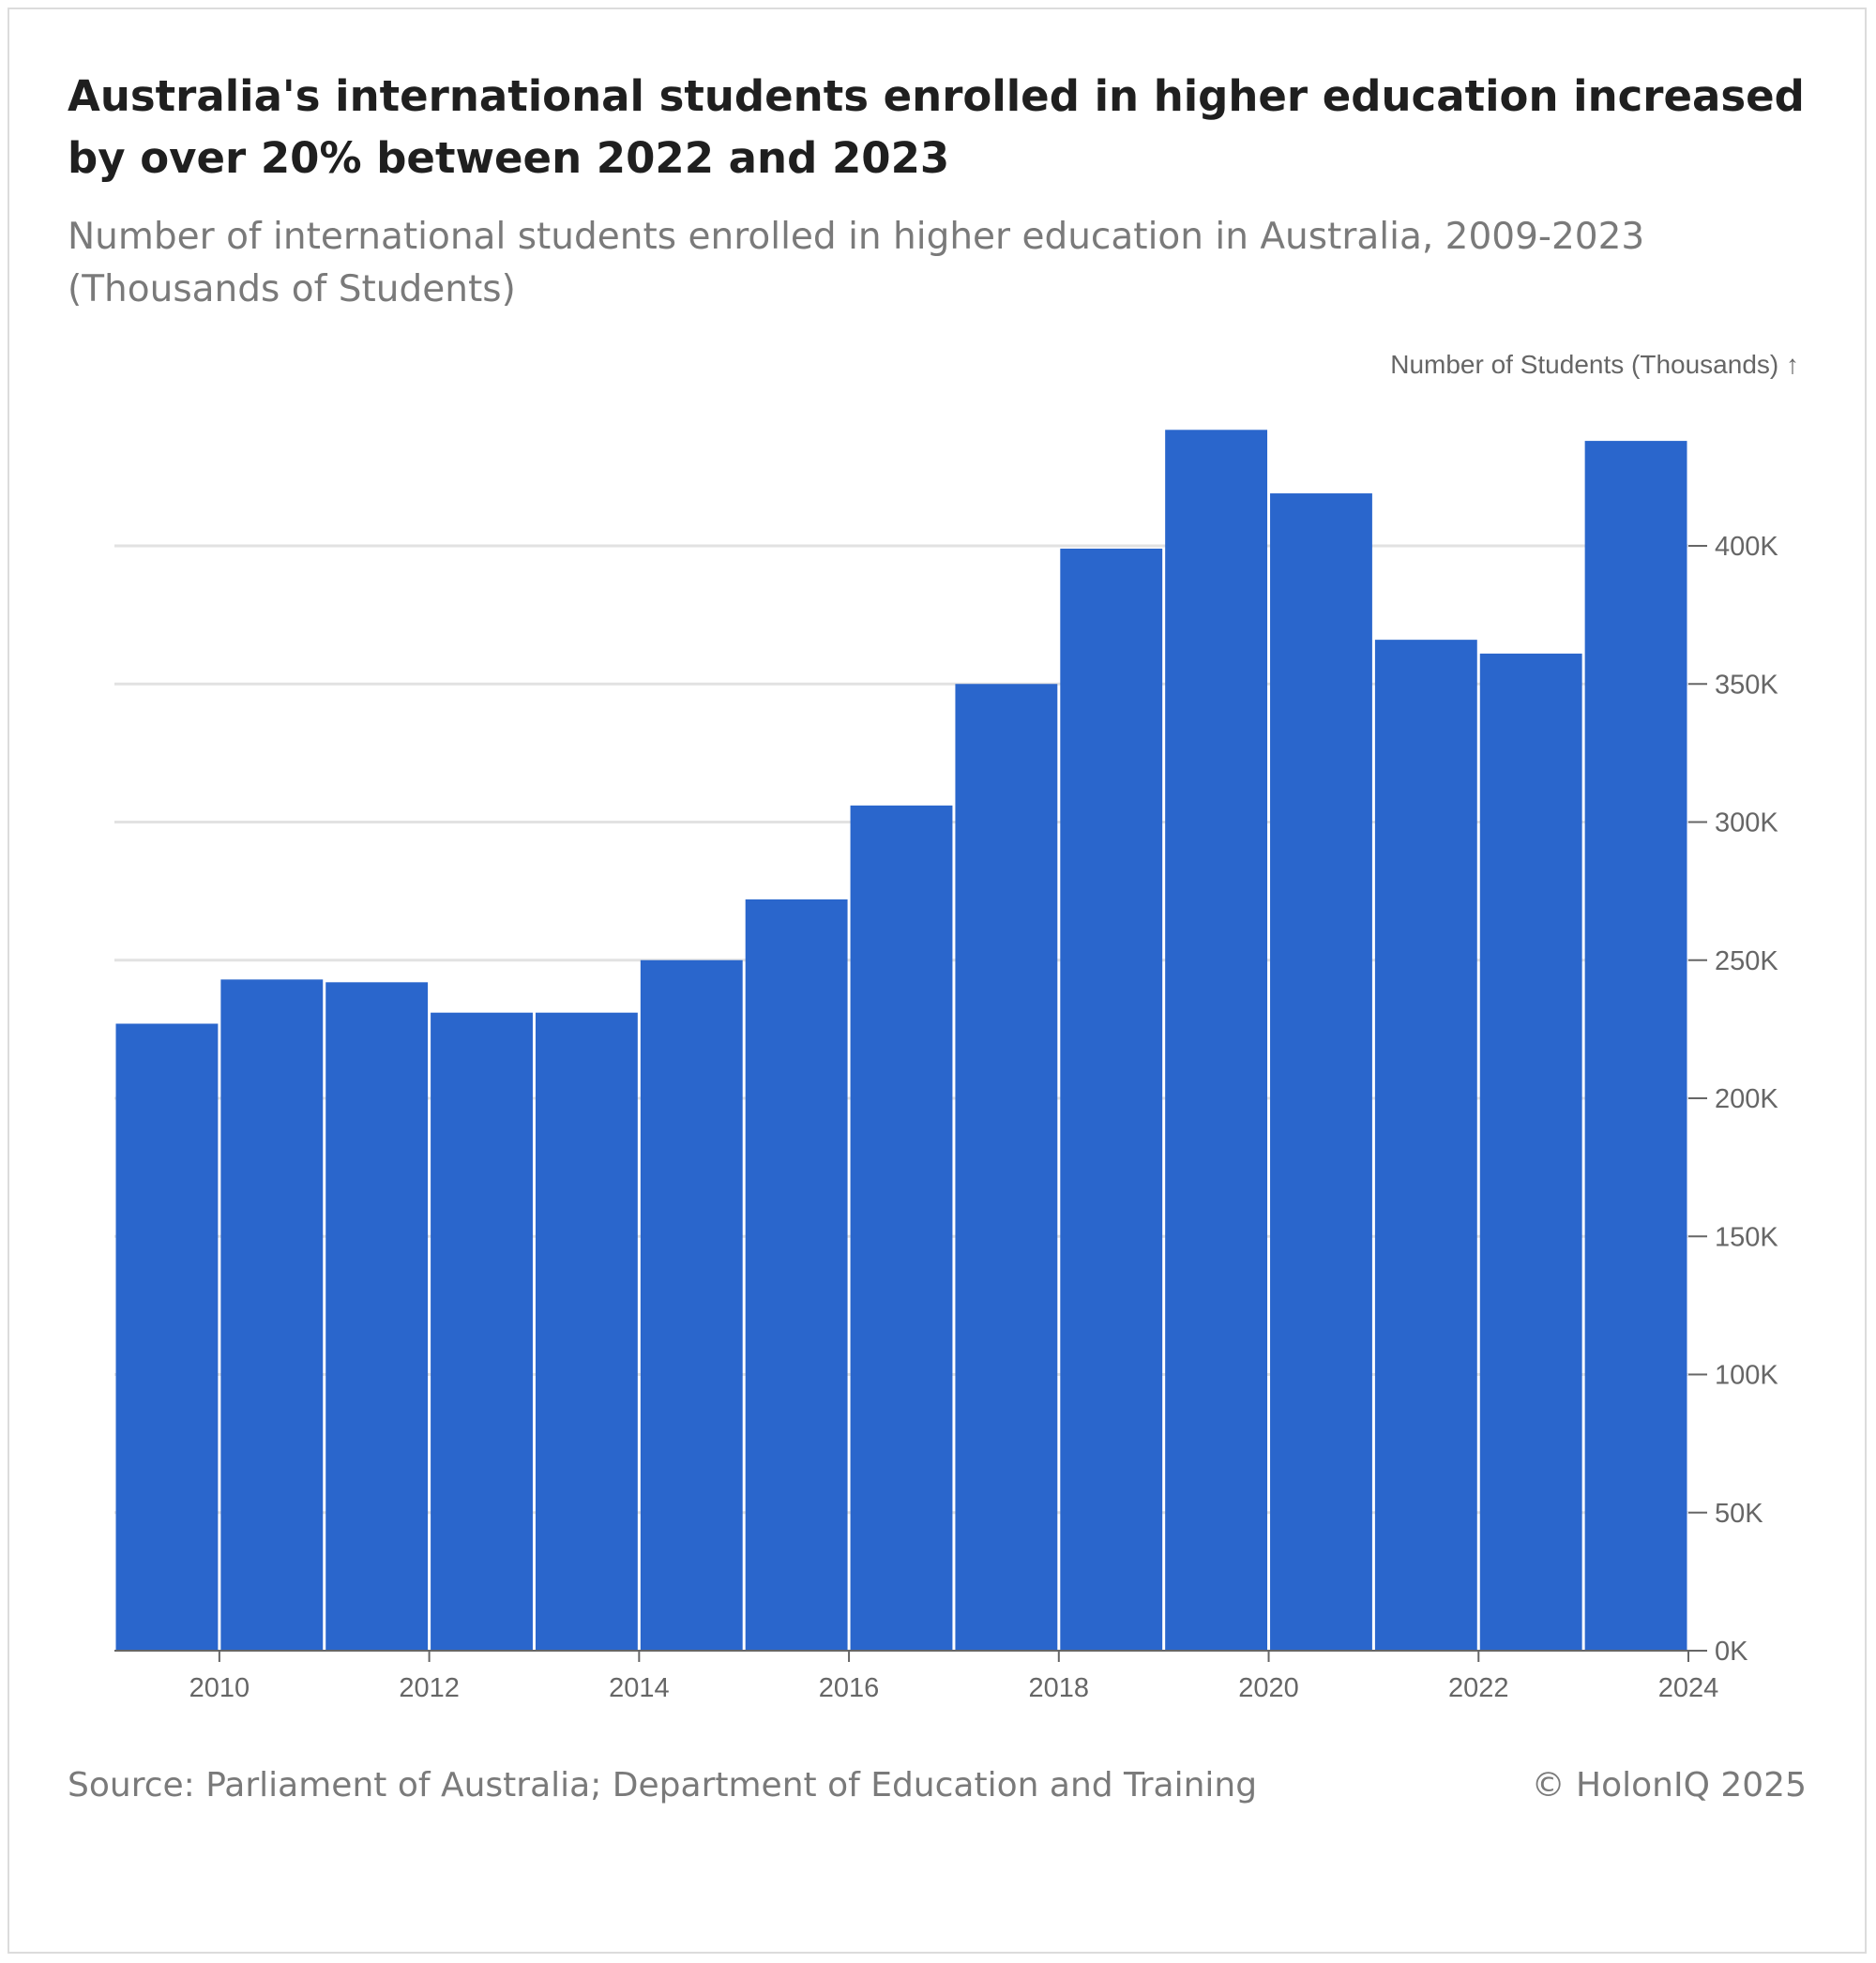 The height and width of the screenshot is (1963, 1876). I want to click on copyright-credit: © HolonIQ 2025, so click(1669, 1785).